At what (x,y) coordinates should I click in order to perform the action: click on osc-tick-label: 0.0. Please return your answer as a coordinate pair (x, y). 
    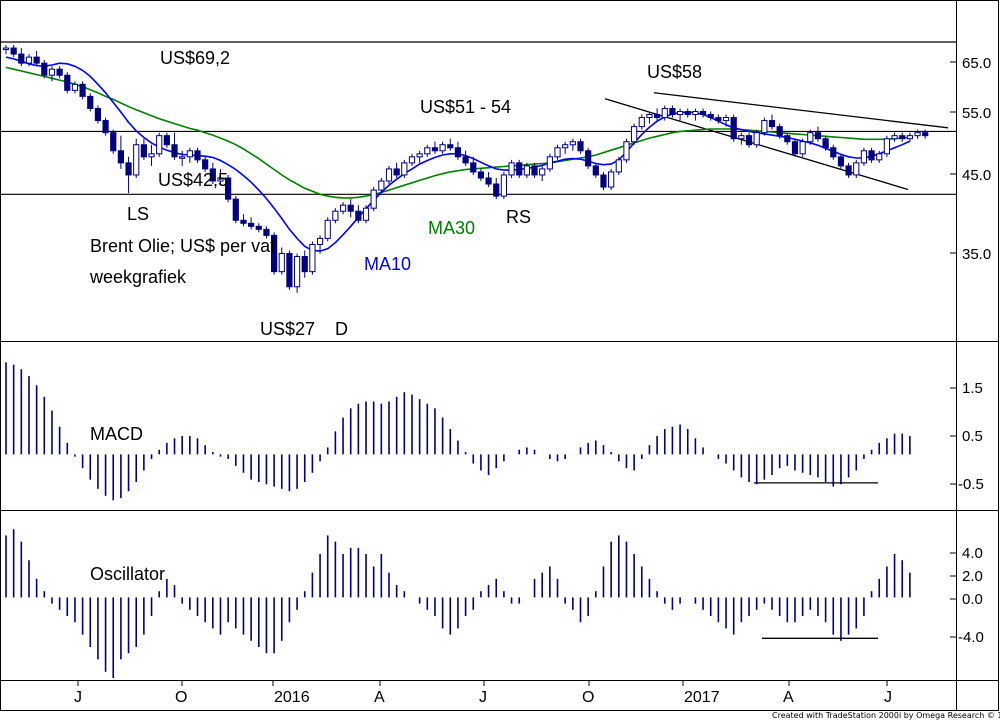
    Looking at the image, I should click on (972, 599).